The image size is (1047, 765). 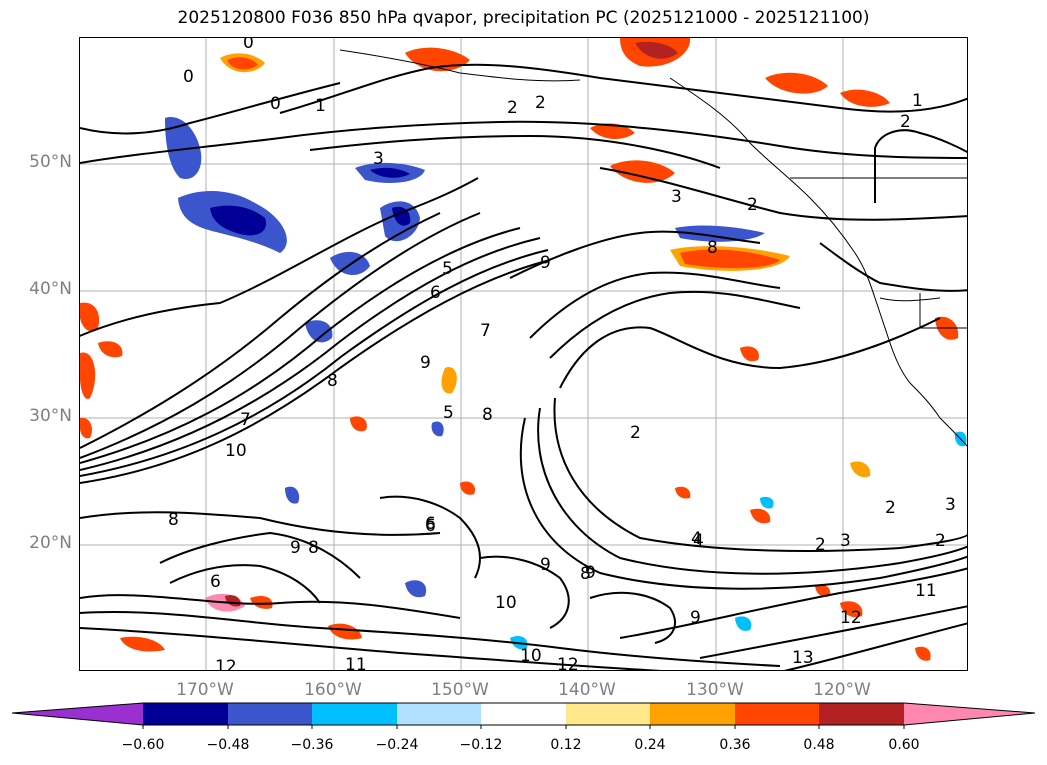 What do you see at coordinates (587, 690) in the screenshot?
I see `lon-label-140w: 140°W` at bounding box center [587, 690].